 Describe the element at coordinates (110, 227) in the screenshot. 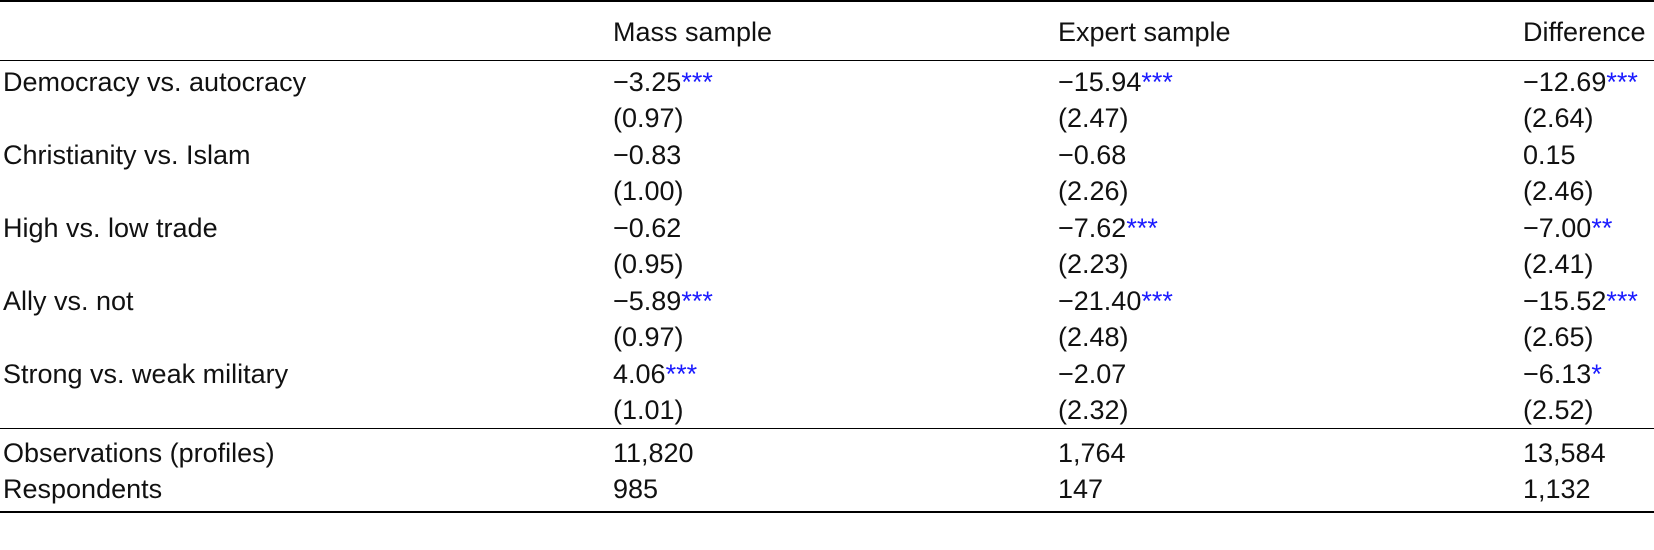

I see `row-label: High vs. low trade` at that location.